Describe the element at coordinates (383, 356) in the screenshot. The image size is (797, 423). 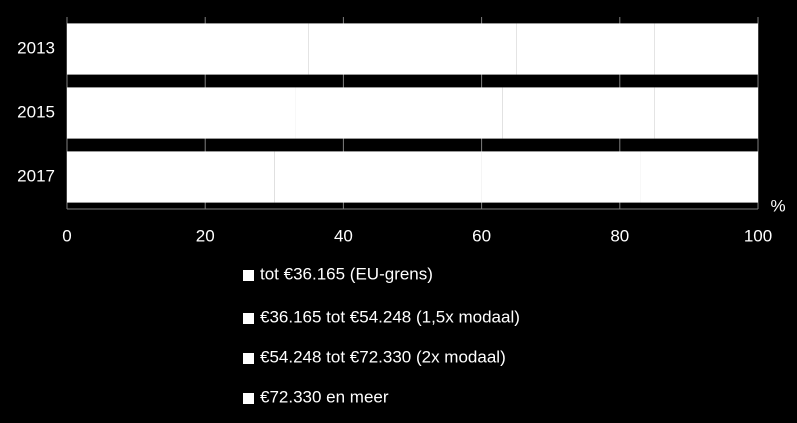
I see `legend-label: €54.248 tot €72.330 (2x modaal)` at that location.